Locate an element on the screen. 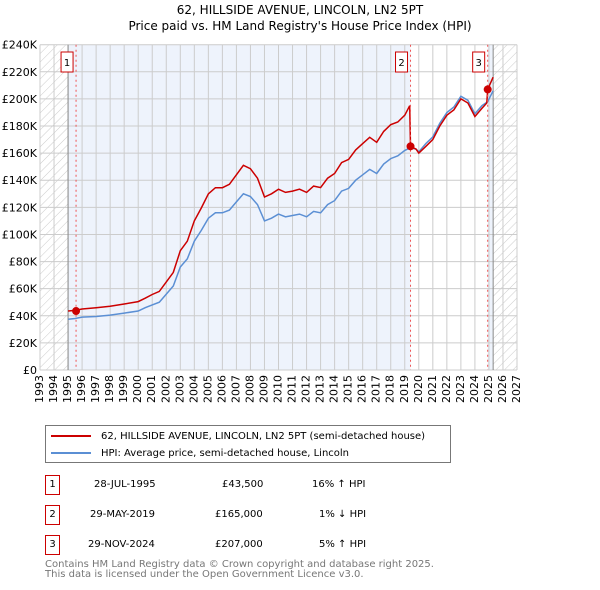 Image resolution: width=600 pixels, height=590 pixels. transaction-number: 3 is located at coordinates (52, 545).